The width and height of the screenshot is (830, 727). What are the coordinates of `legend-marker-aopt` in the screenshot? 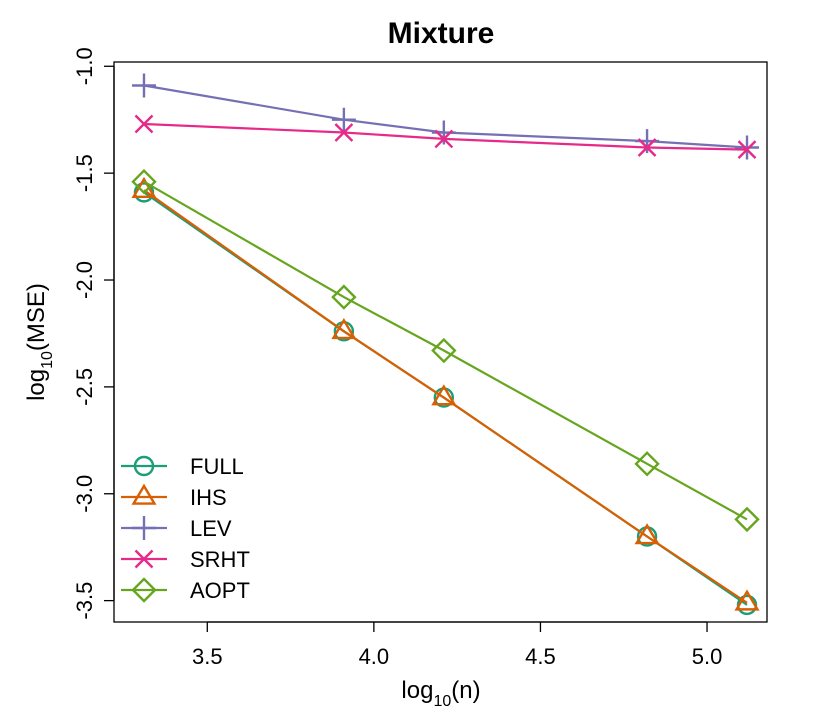 It's located at (144, 590).